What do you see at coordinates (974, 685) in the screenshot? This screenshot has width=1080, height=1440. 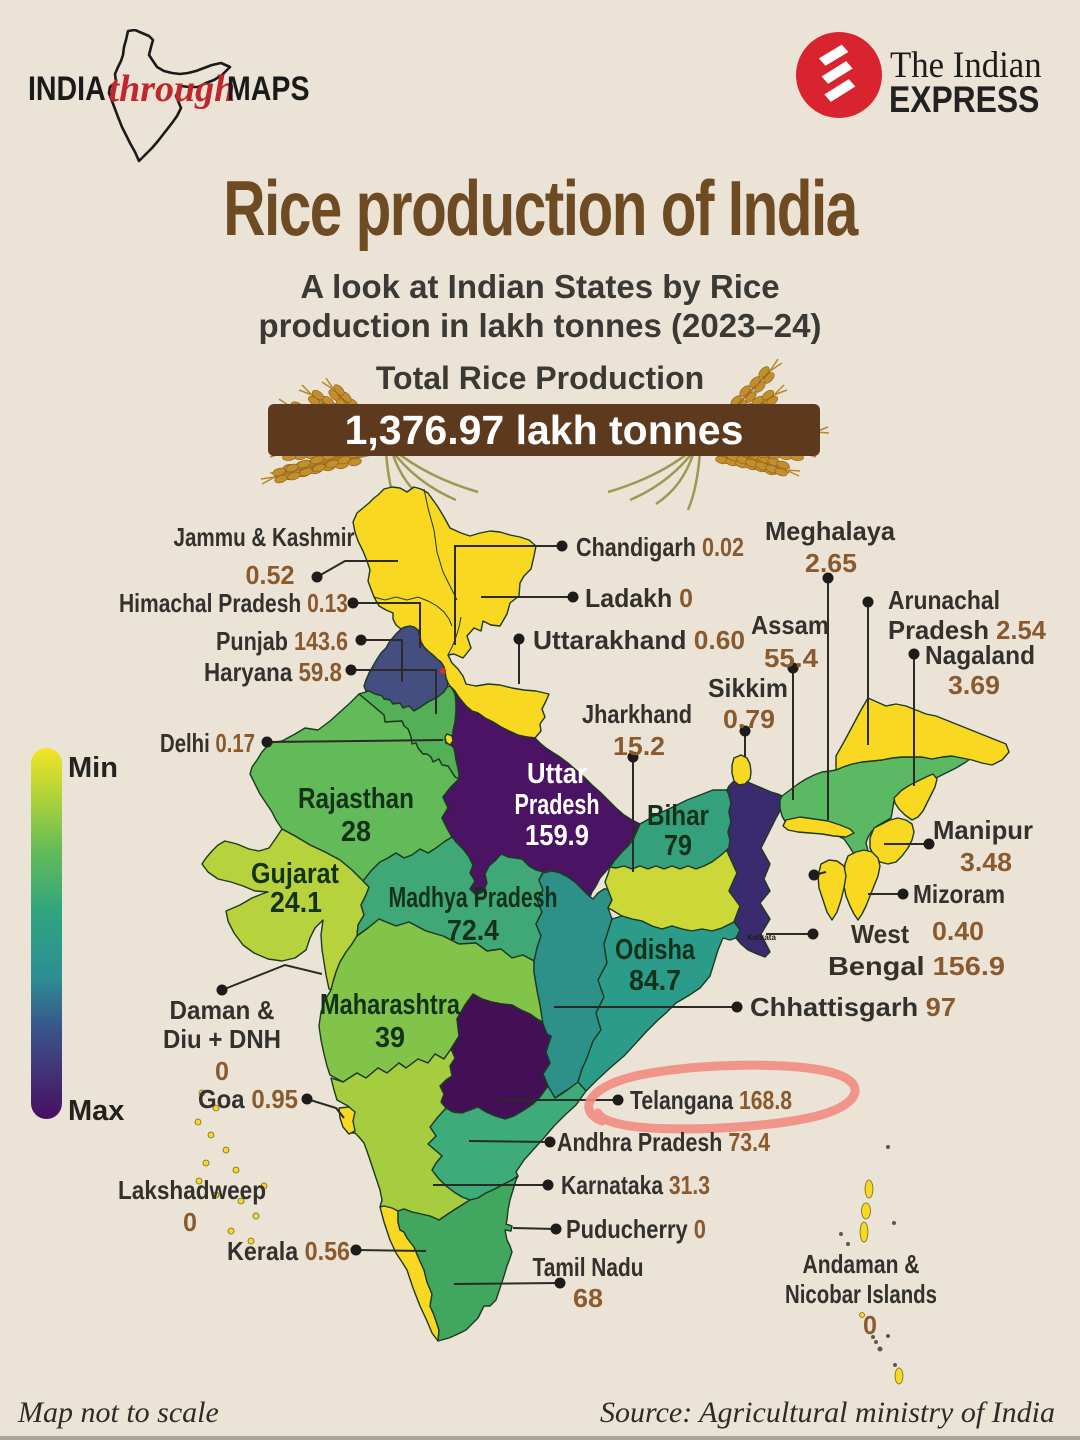 I see `svg-text: 3.69` at bounding box center [974, 685].